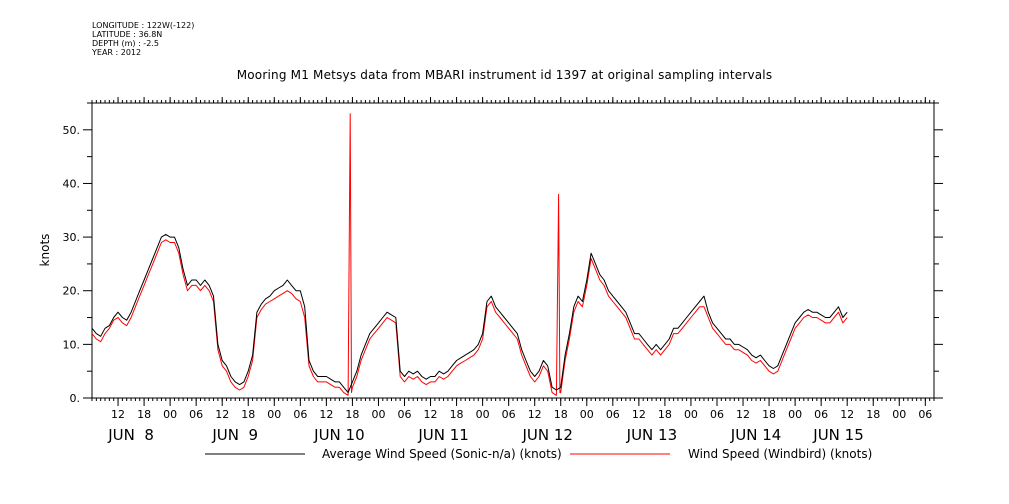 Image resolution: width=1009 pixels, height=504 pixels. What do you see at coordinates (125, 43) in the screenshot?
I see `metadata-depth: DEPTH (m) : -2.5` at bounding box center [125, 43].